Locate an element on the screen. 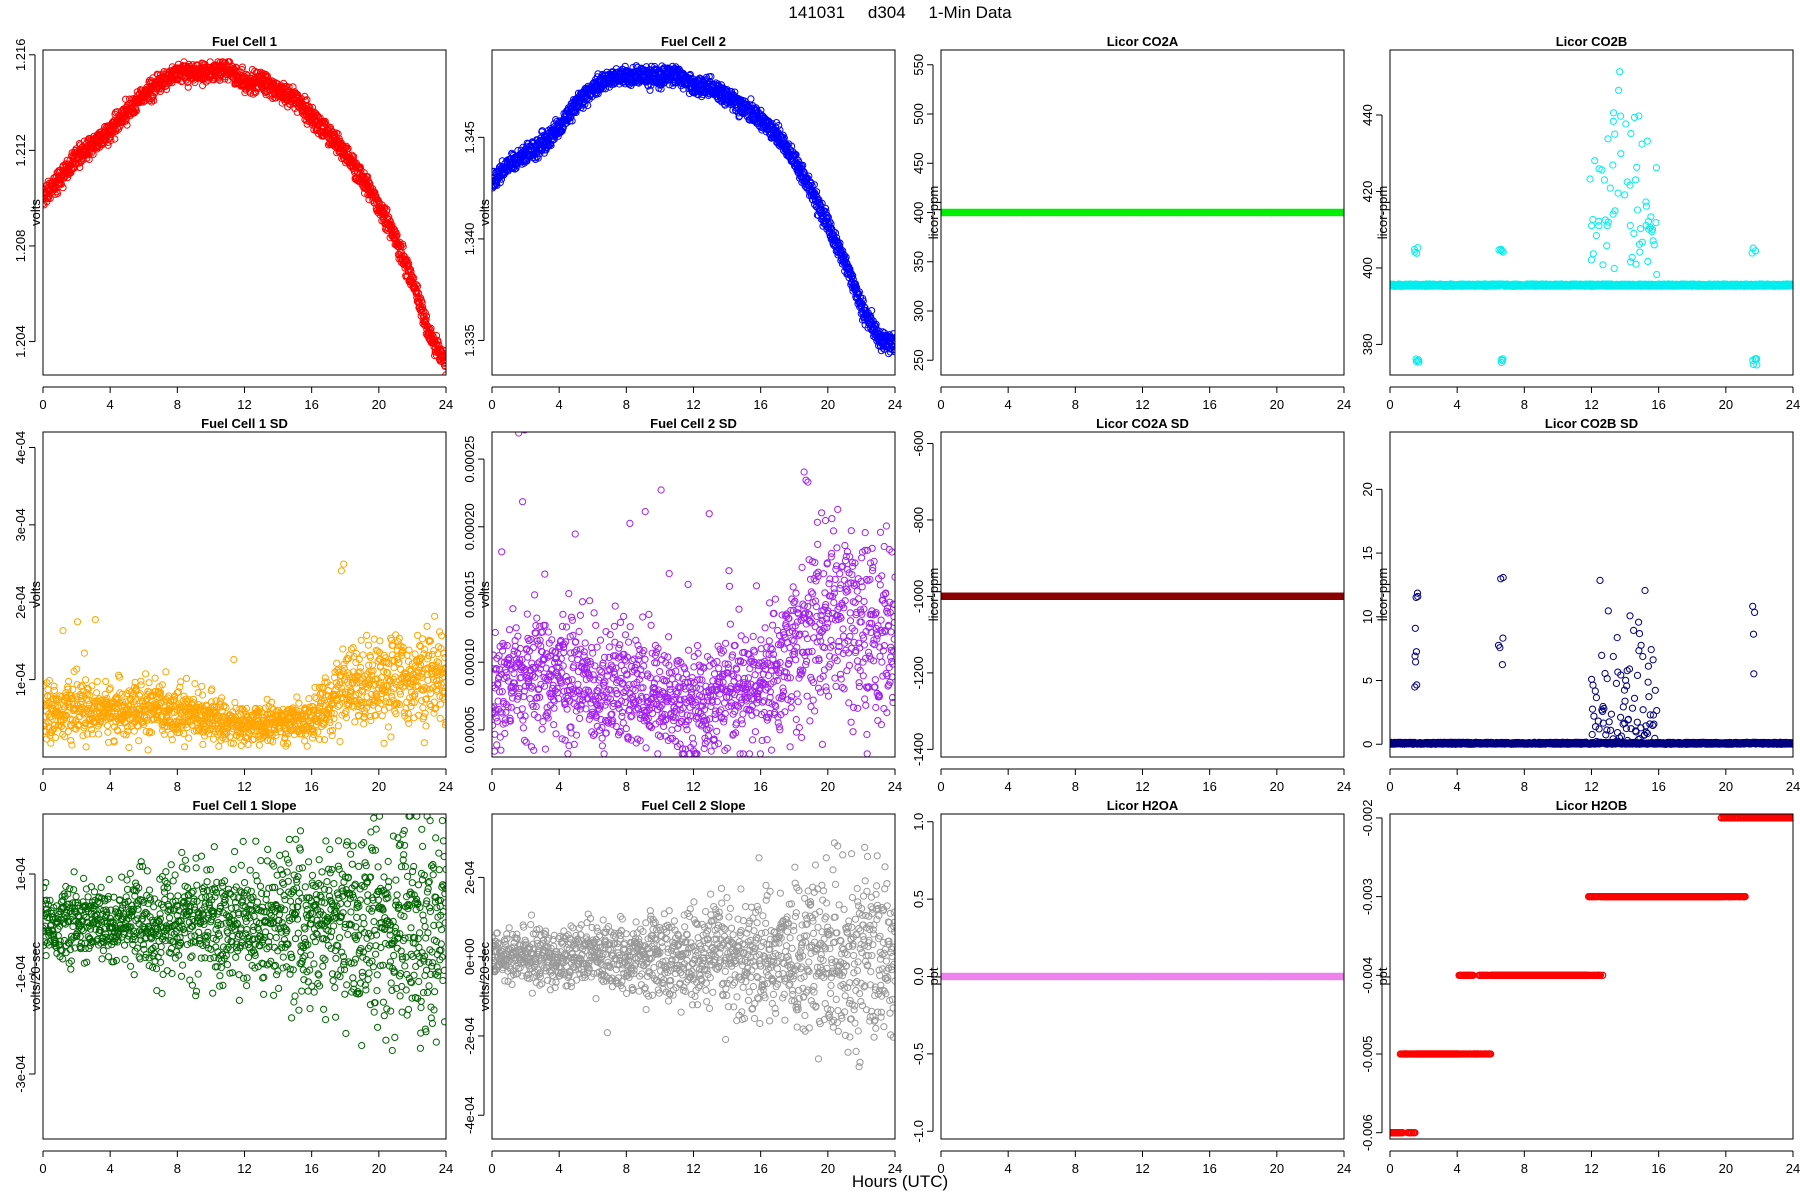 The height and width of the screenshot is (1200, 1800). x-tick-label: 16 is located at coordinates (311, 404).